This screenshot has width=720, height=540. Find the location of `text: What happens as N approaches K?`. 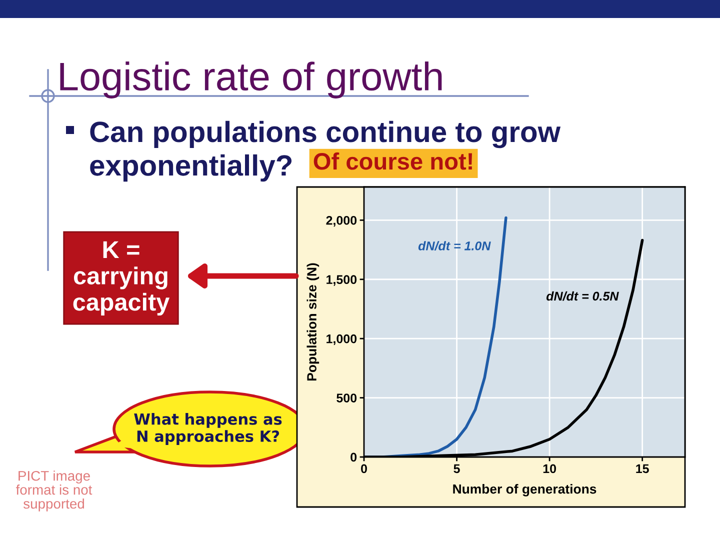

text: What happens as N approaches K? is located at coordinates (208, 429).